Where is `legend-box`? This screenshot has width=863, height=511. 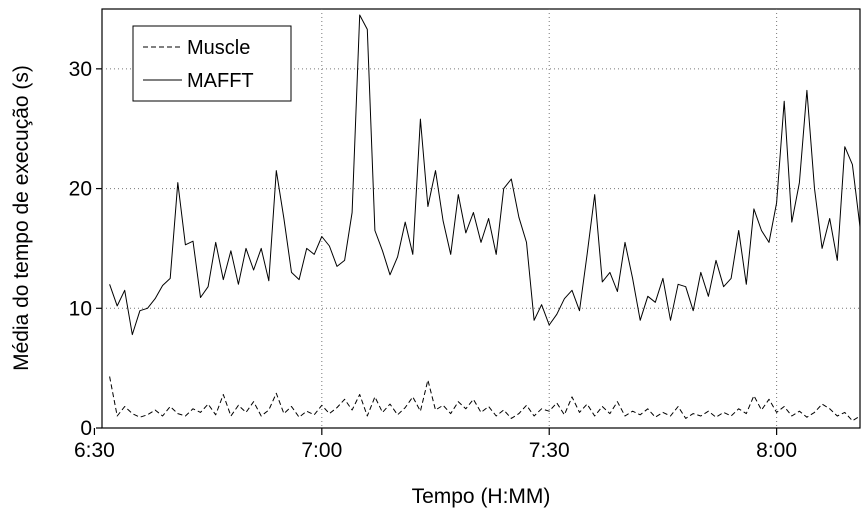 legend-box is located at coordinates (212, 63).